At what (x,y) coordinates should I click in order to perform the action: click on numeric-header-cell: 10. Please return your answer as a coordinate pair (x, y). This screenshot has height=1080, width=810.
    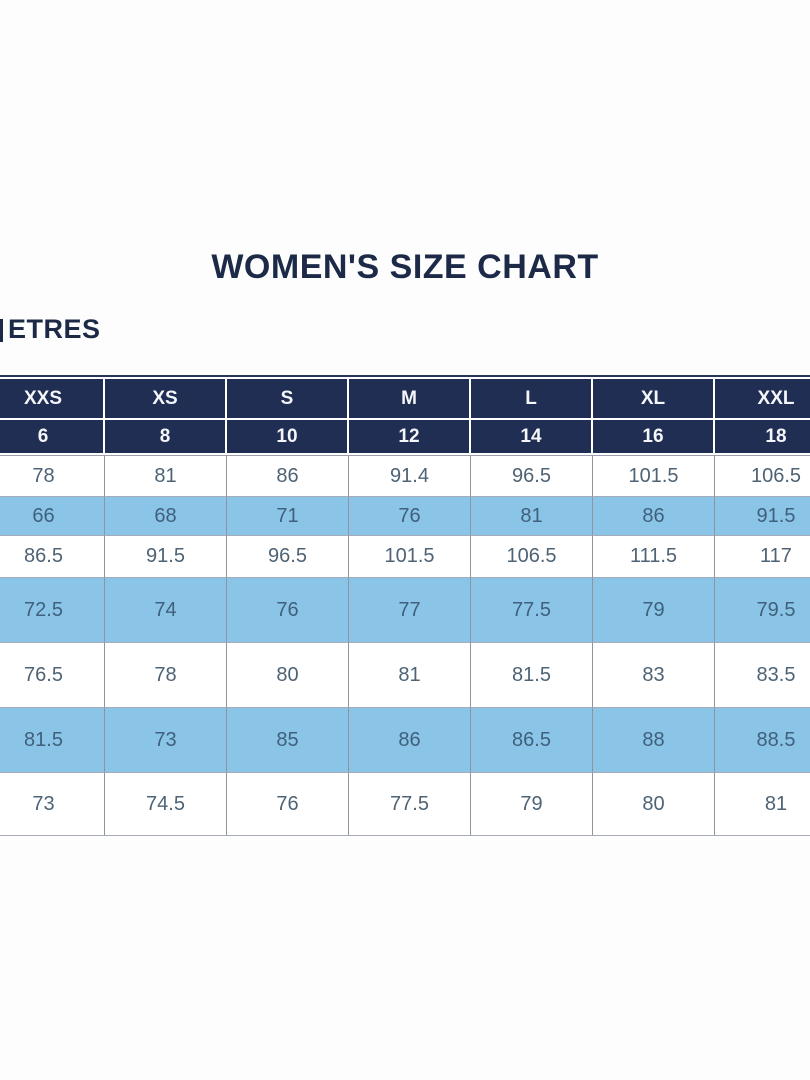
    Looking at the image, I should click on (288, 437).